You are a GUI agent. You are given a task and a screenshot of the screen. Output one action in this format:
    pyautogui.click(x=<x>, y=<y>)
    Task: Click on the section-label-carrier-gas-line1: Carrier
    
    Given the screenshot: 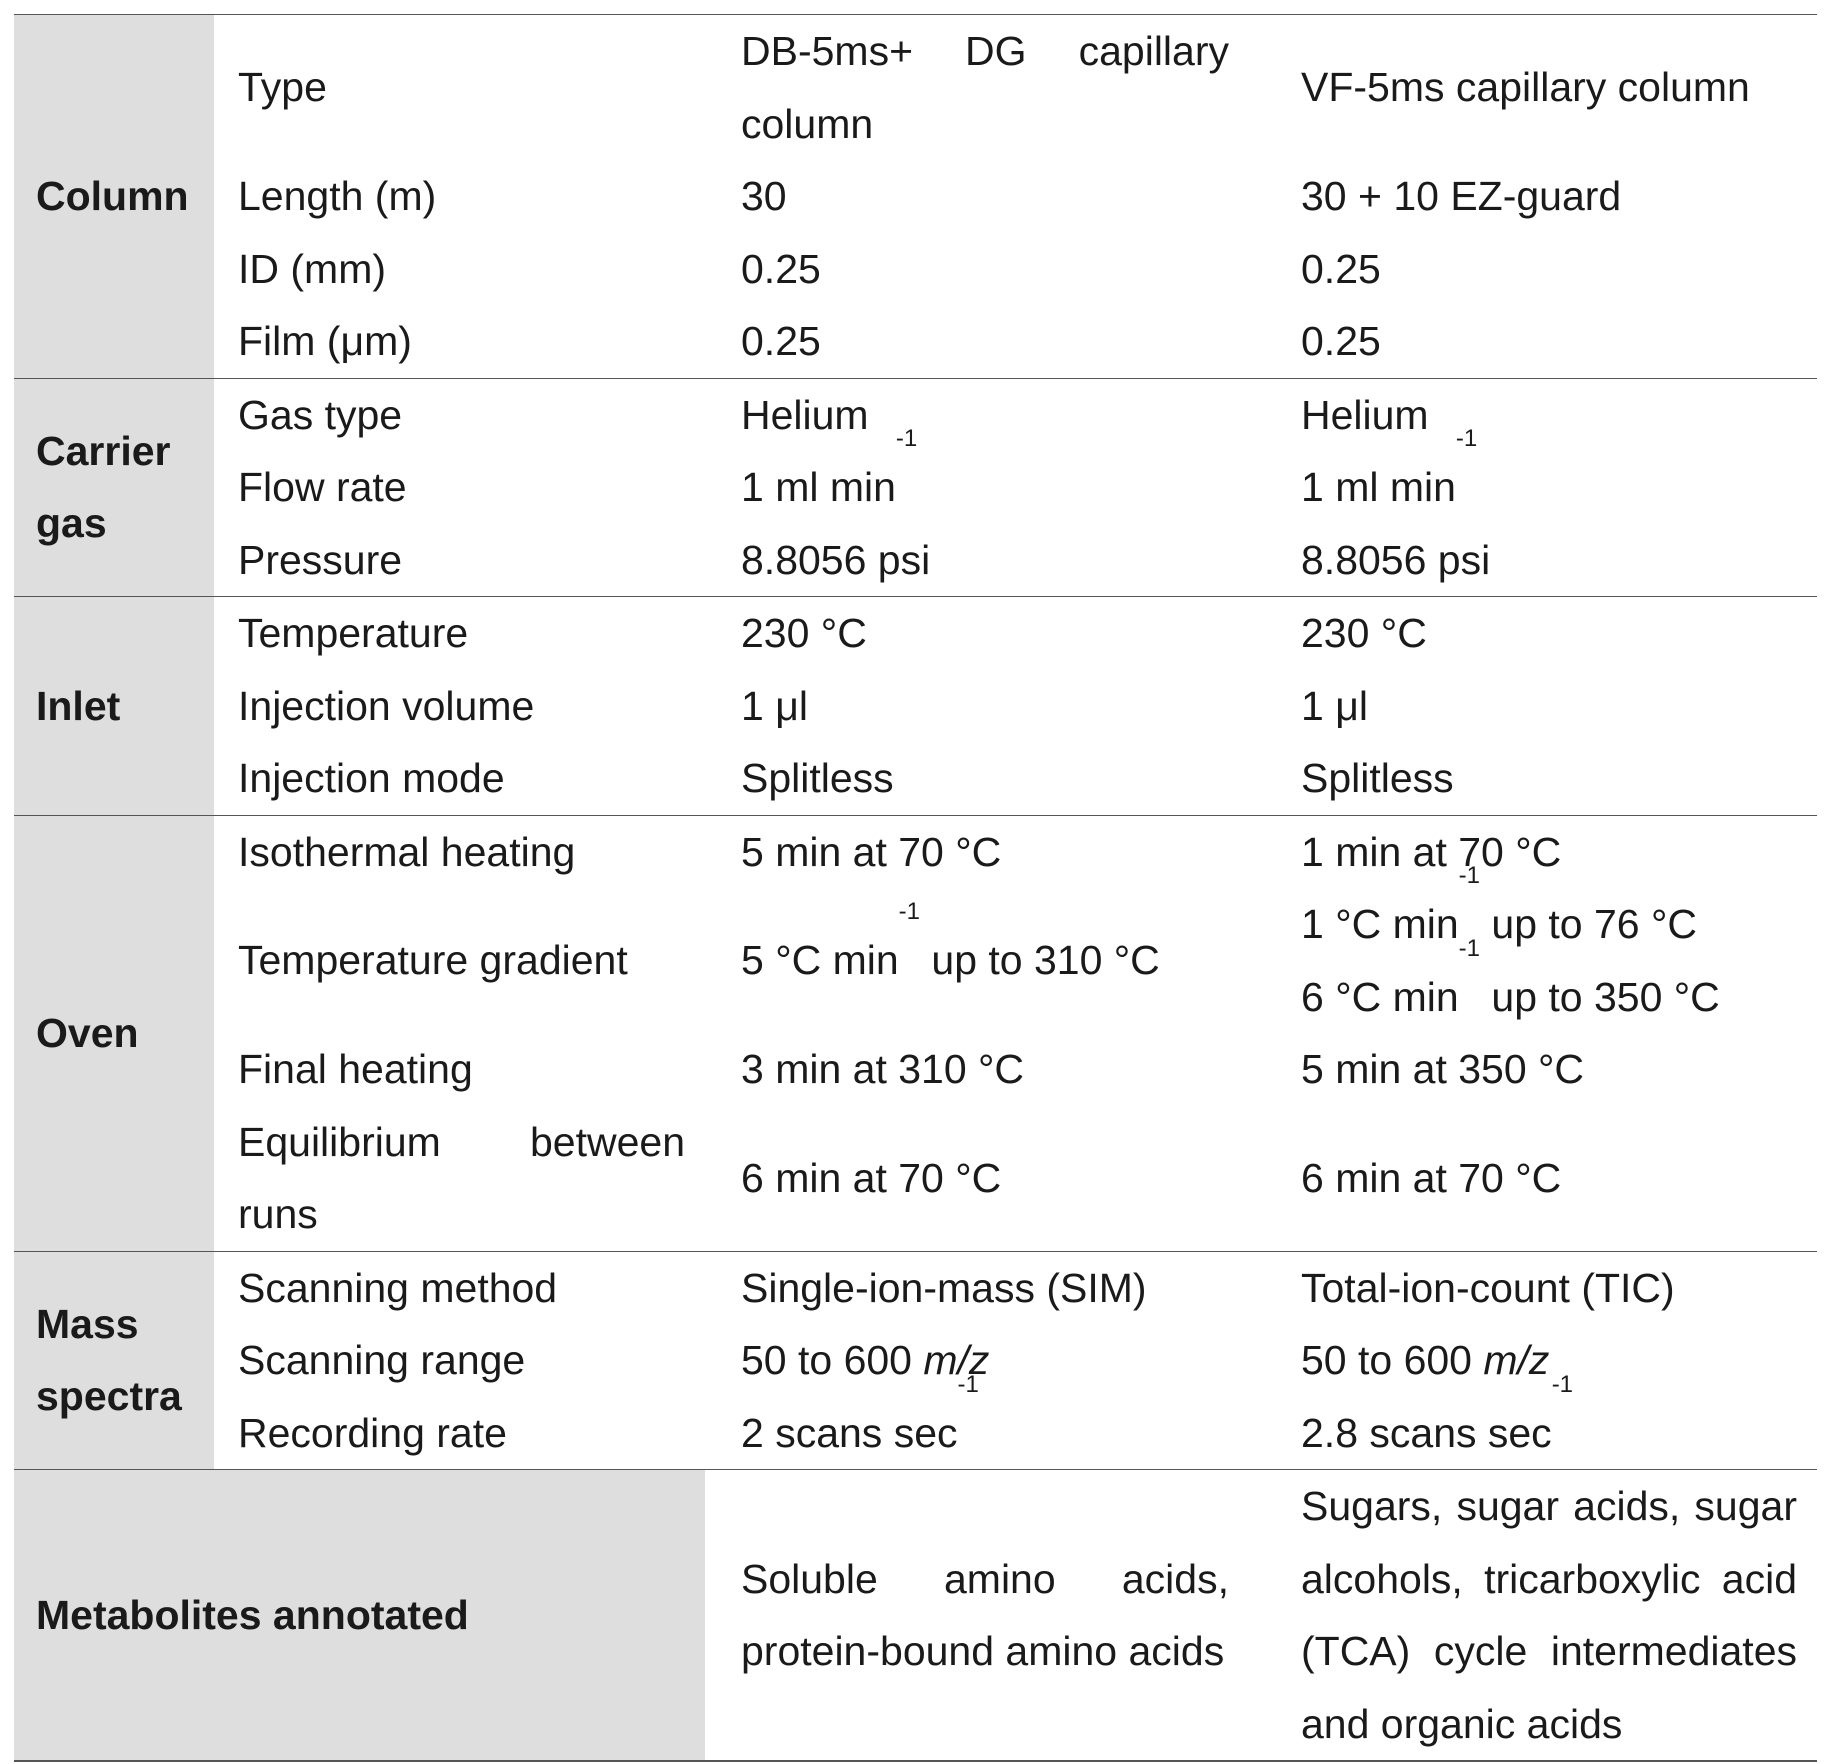 What is the action you would take?
    pyautogui.click(x=103, y=450)
    